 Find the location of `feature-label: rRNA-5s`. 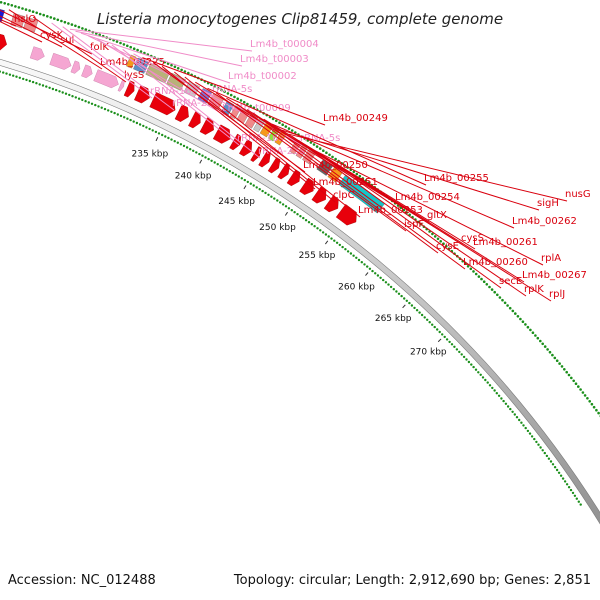

feature-label: rRNA-5s is located at coordinates (232, 89).